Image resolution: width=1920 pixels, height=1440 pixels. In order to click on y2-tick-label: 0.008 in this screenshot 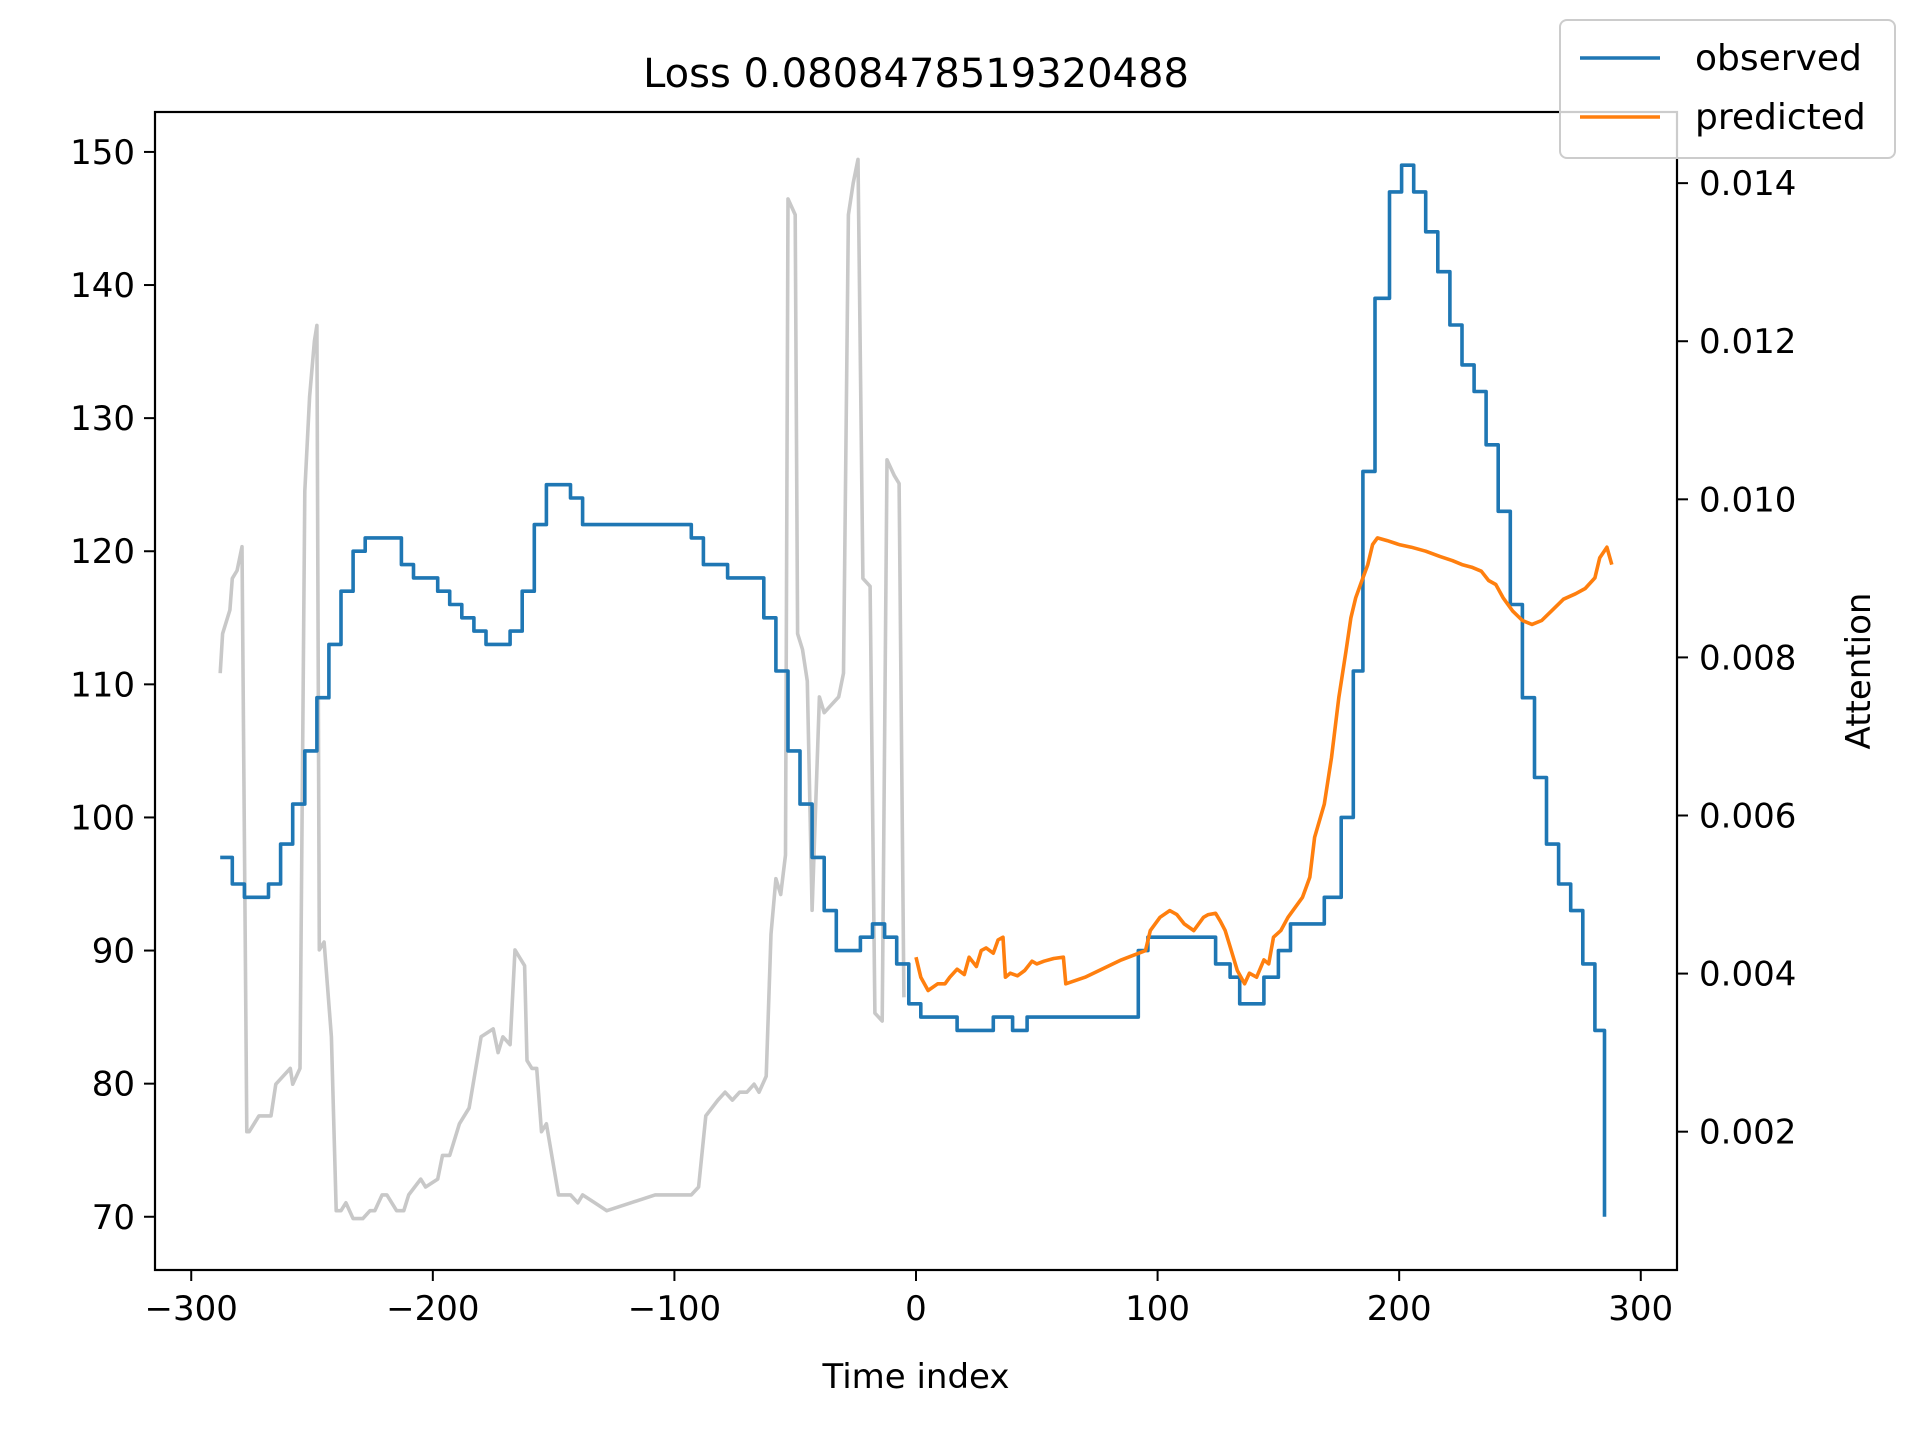, I will do `click(1747, 658)`.